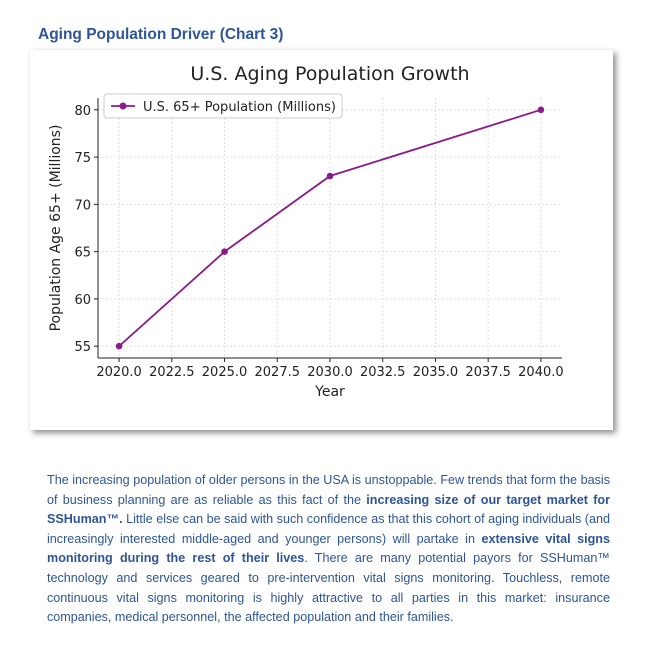  What do you see at coordinates (383, 372) in the screenshot?
I see `x-tick-label: 2032.5` at bounding box center [383, 372].